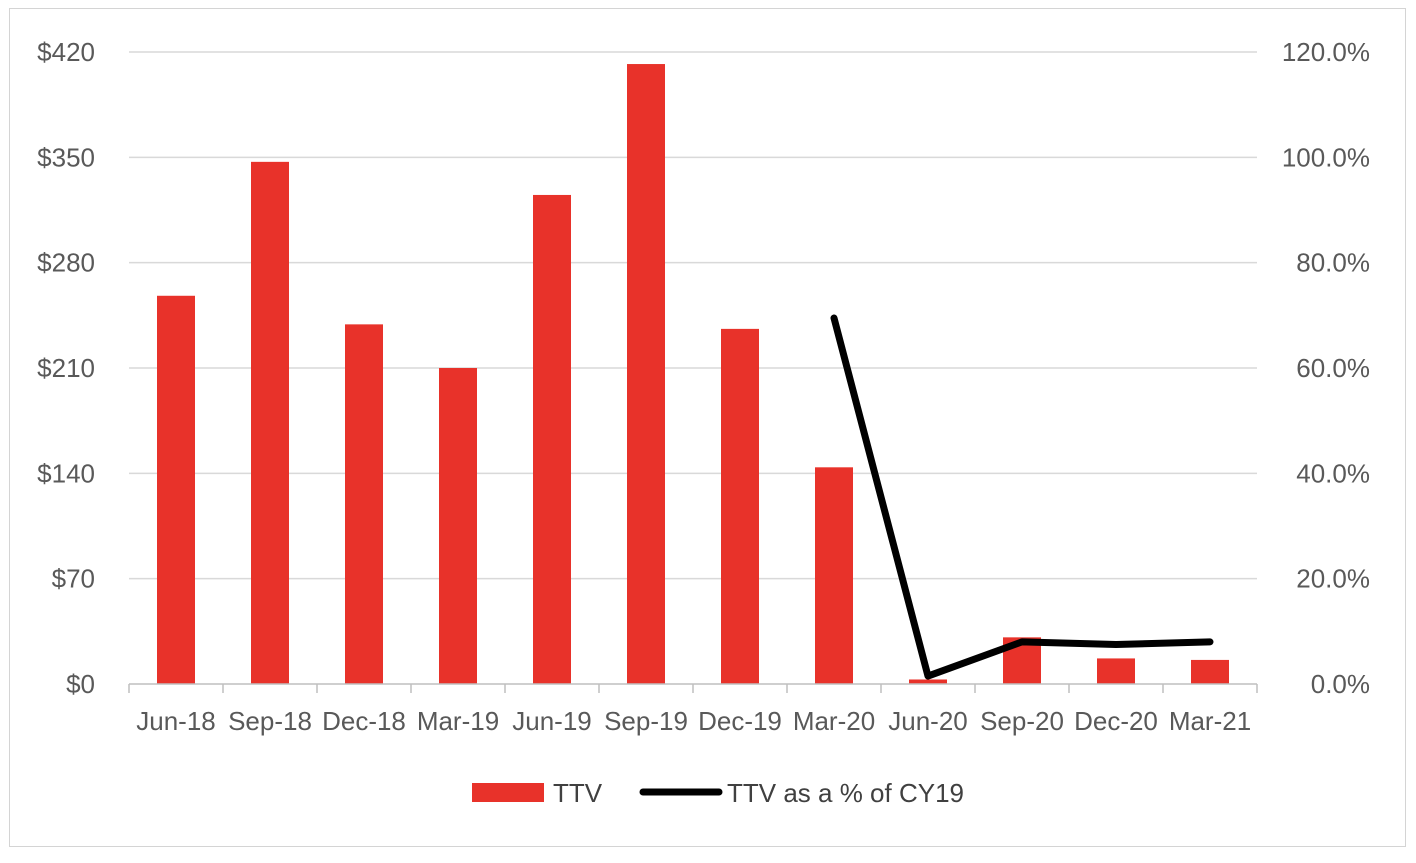  I want to click on y-right-tick-label: 80.0%, so click(1333, 263).